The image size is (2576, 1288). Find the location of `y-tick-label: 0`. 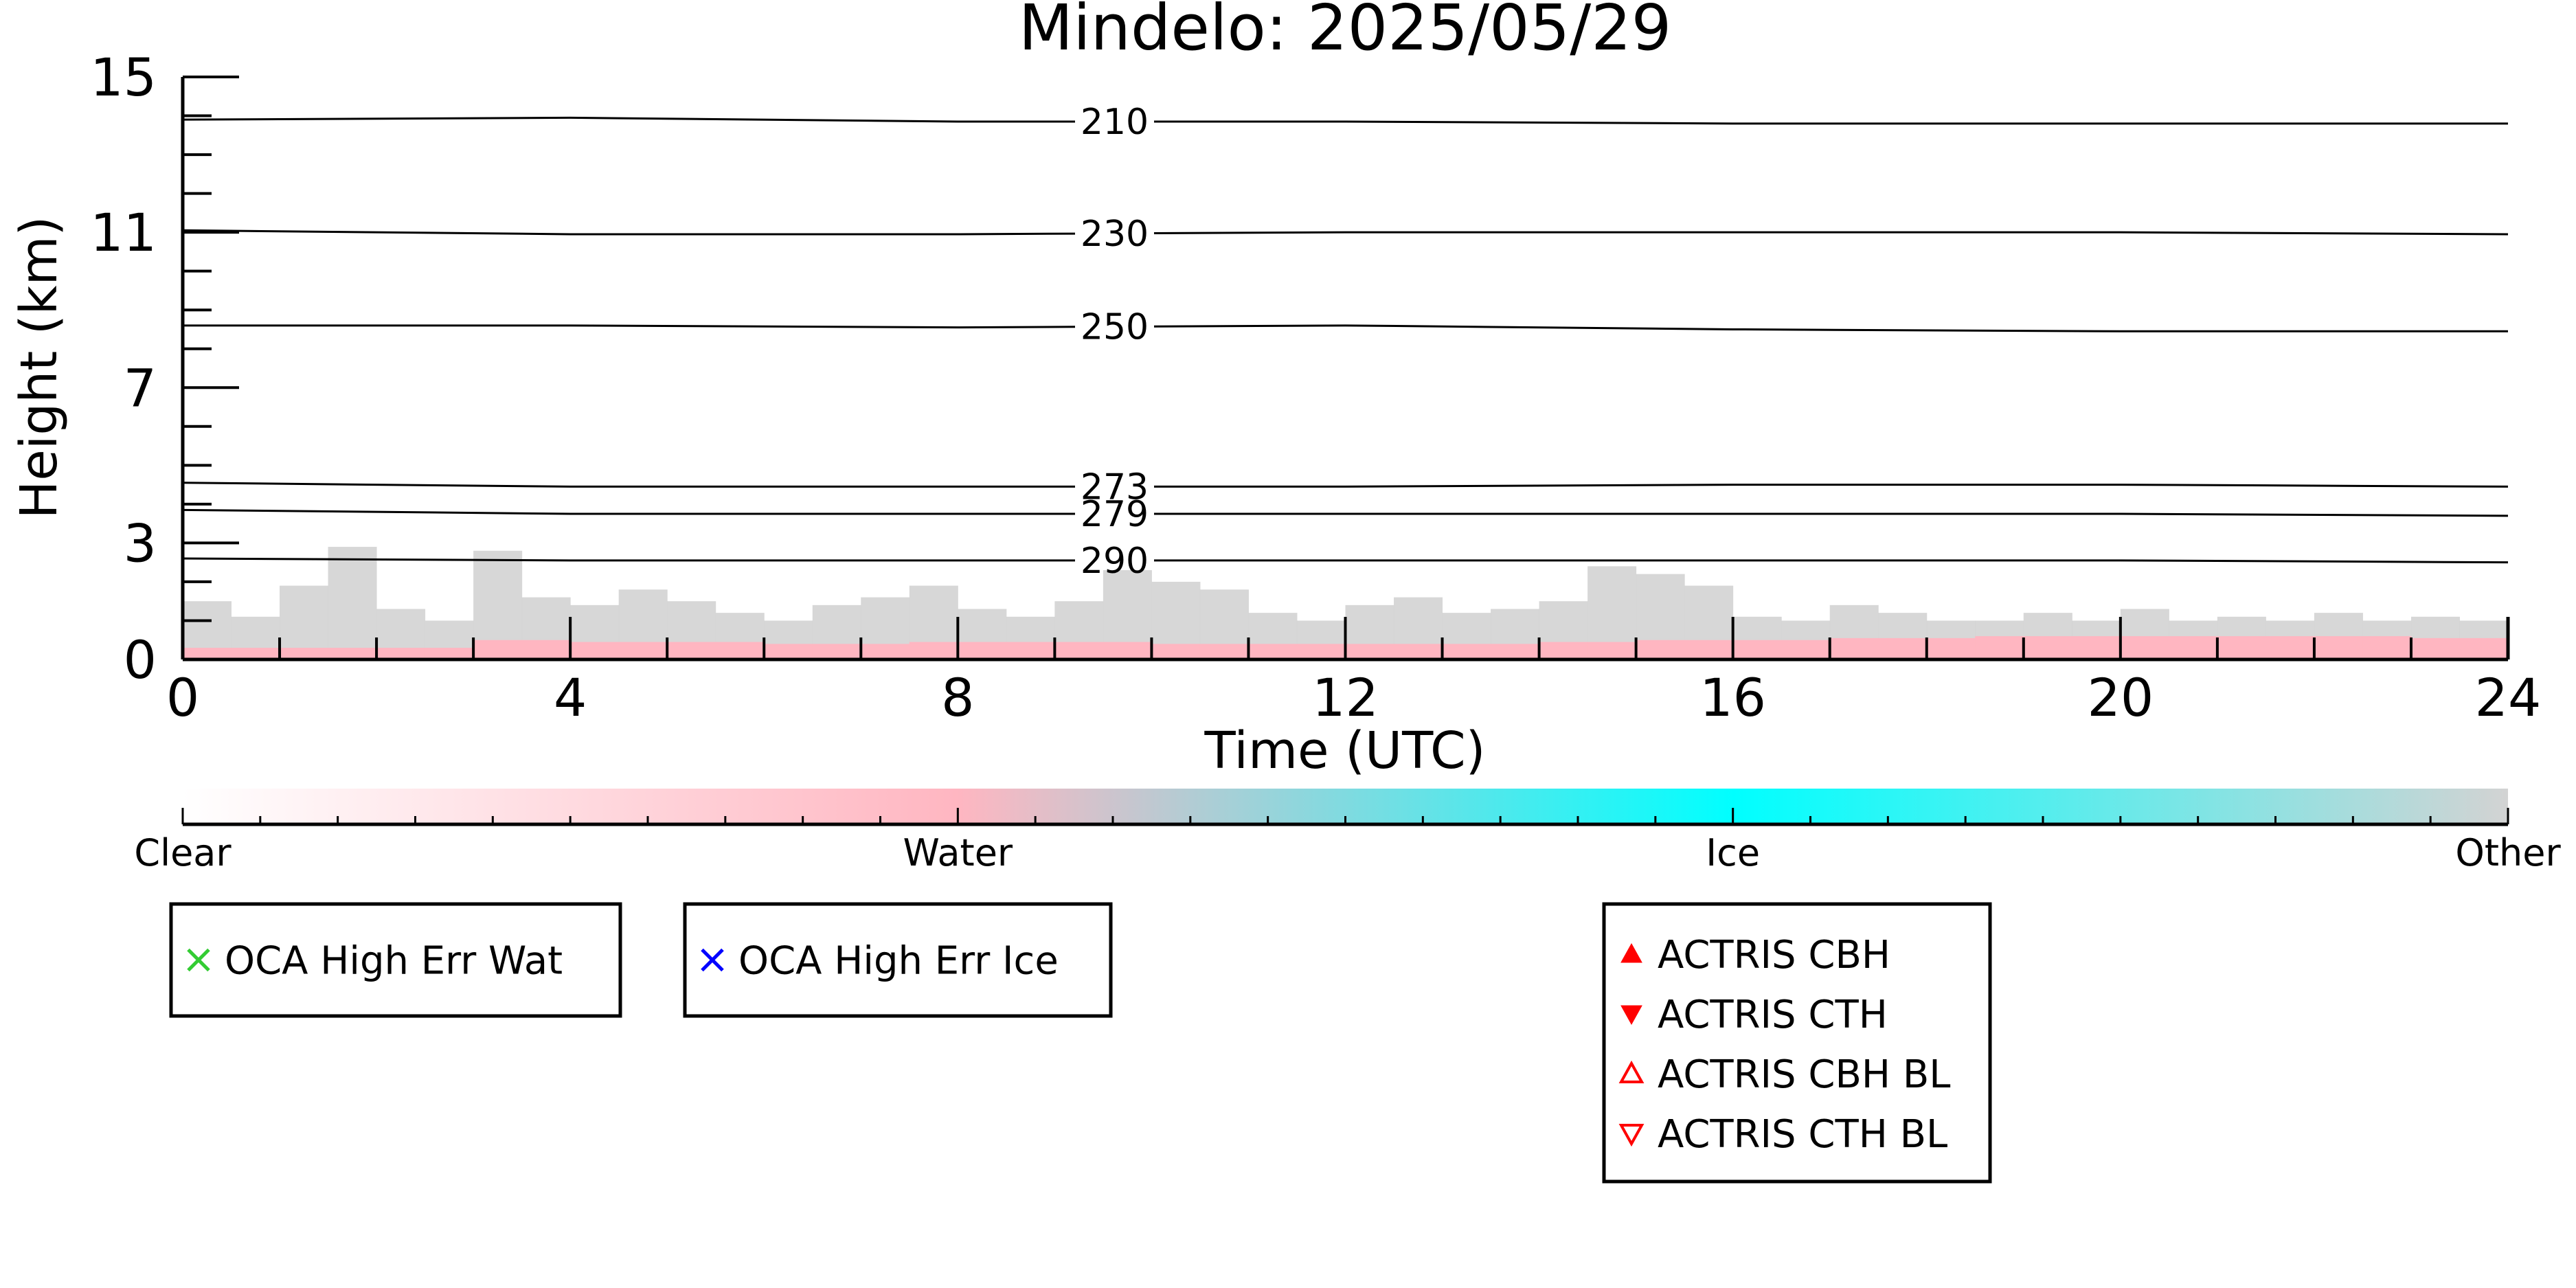

y-tick-label: 0 is located at coordinates (140, 659).